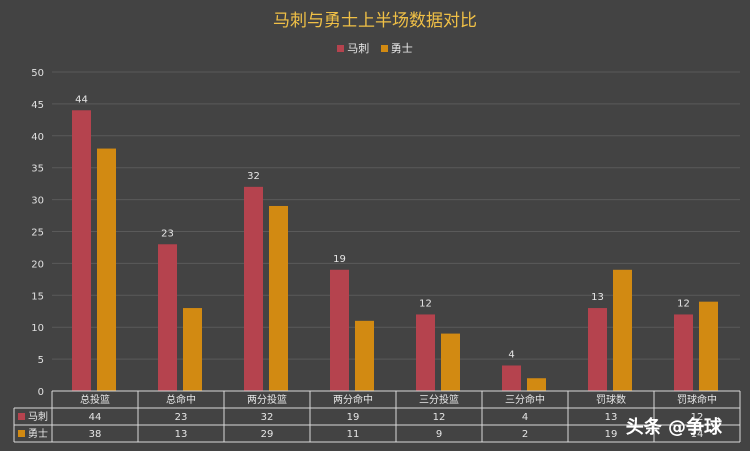  I want to click on data-label: 23, so click(167, 233).